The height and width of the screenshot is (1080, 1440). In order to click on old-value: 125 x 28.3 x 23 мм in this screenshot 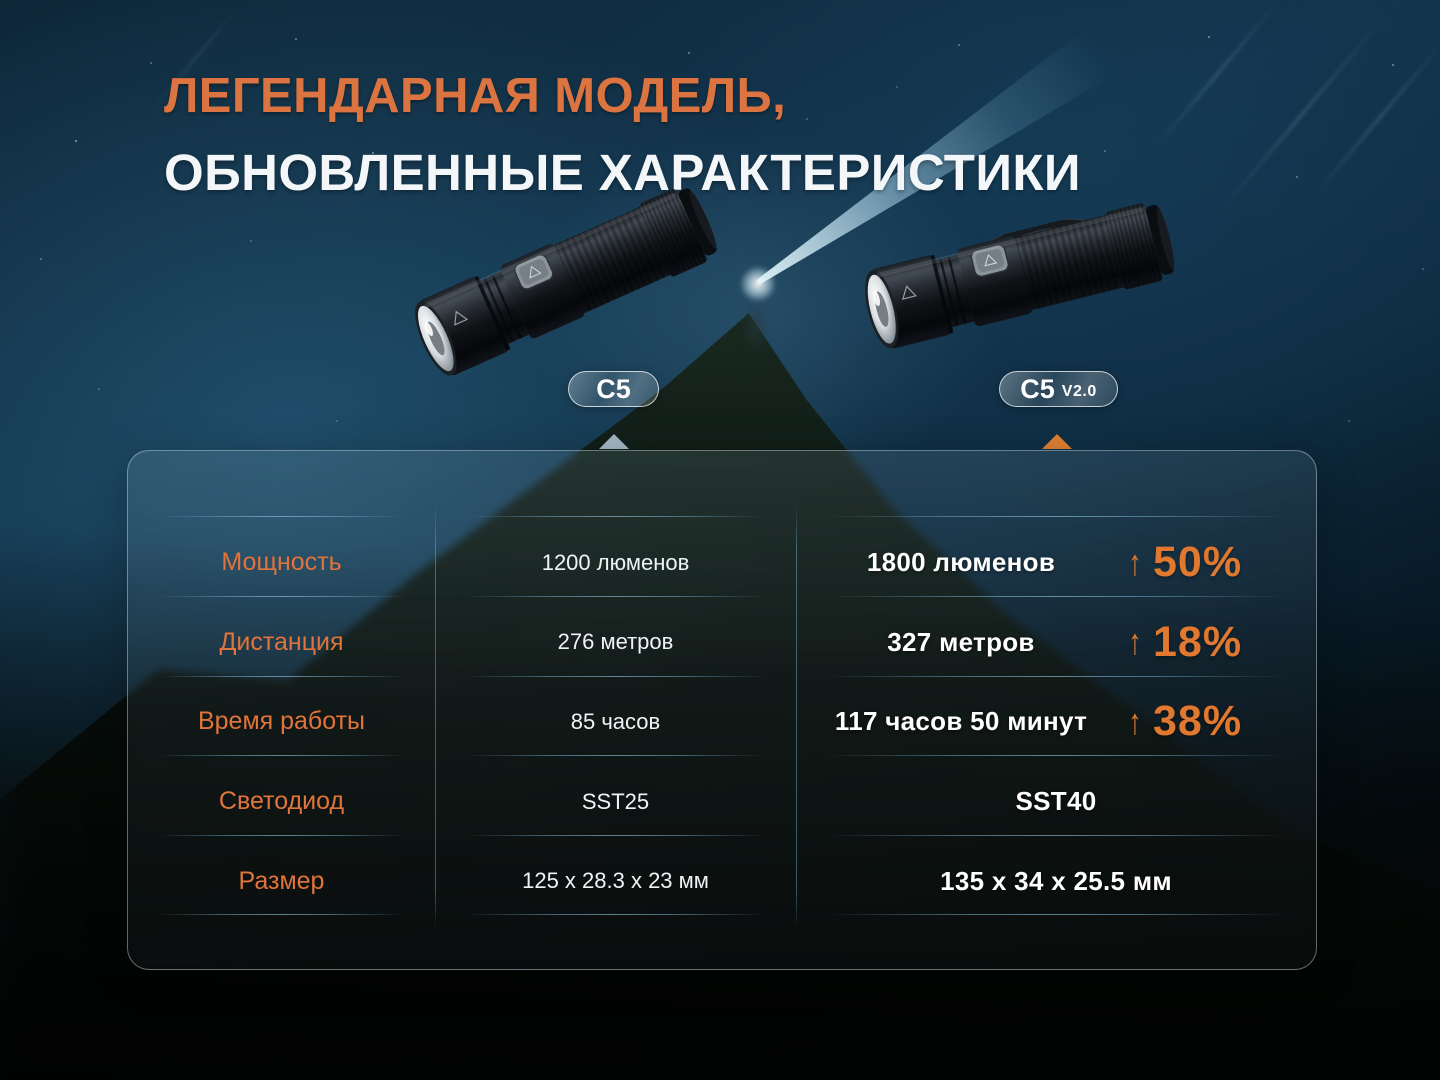, I will do `click(615, 881)`.